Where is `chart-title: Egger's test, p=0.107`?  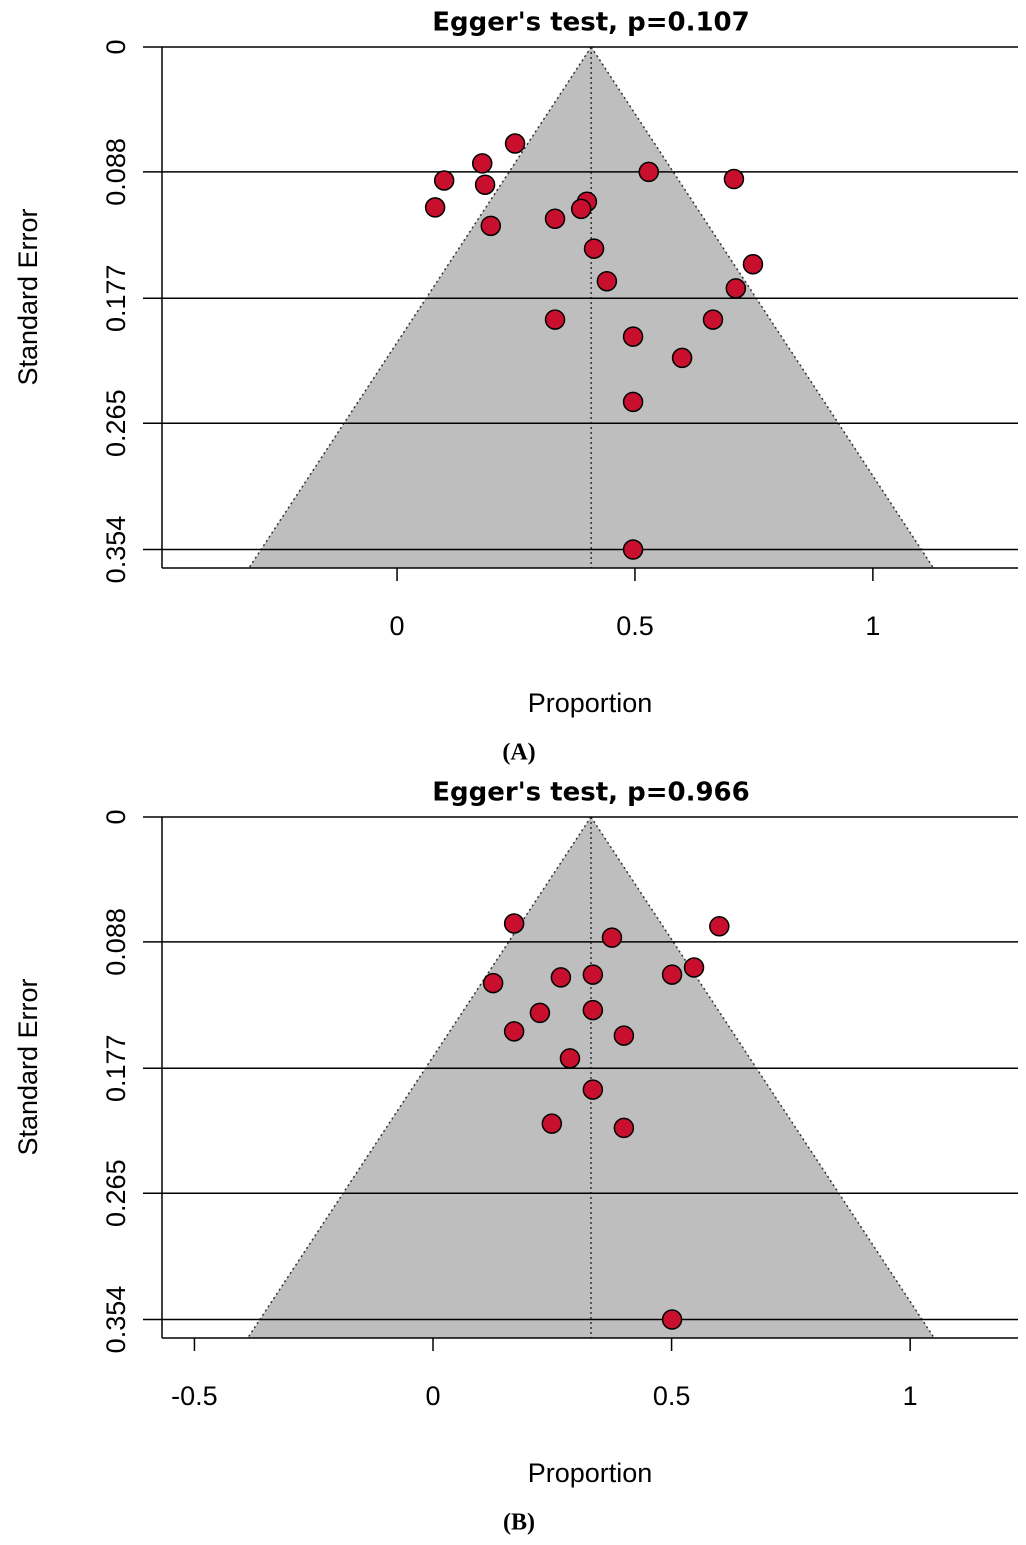 chart-title: Egger's test, p=0.107 is located at coordinates (590, 23).